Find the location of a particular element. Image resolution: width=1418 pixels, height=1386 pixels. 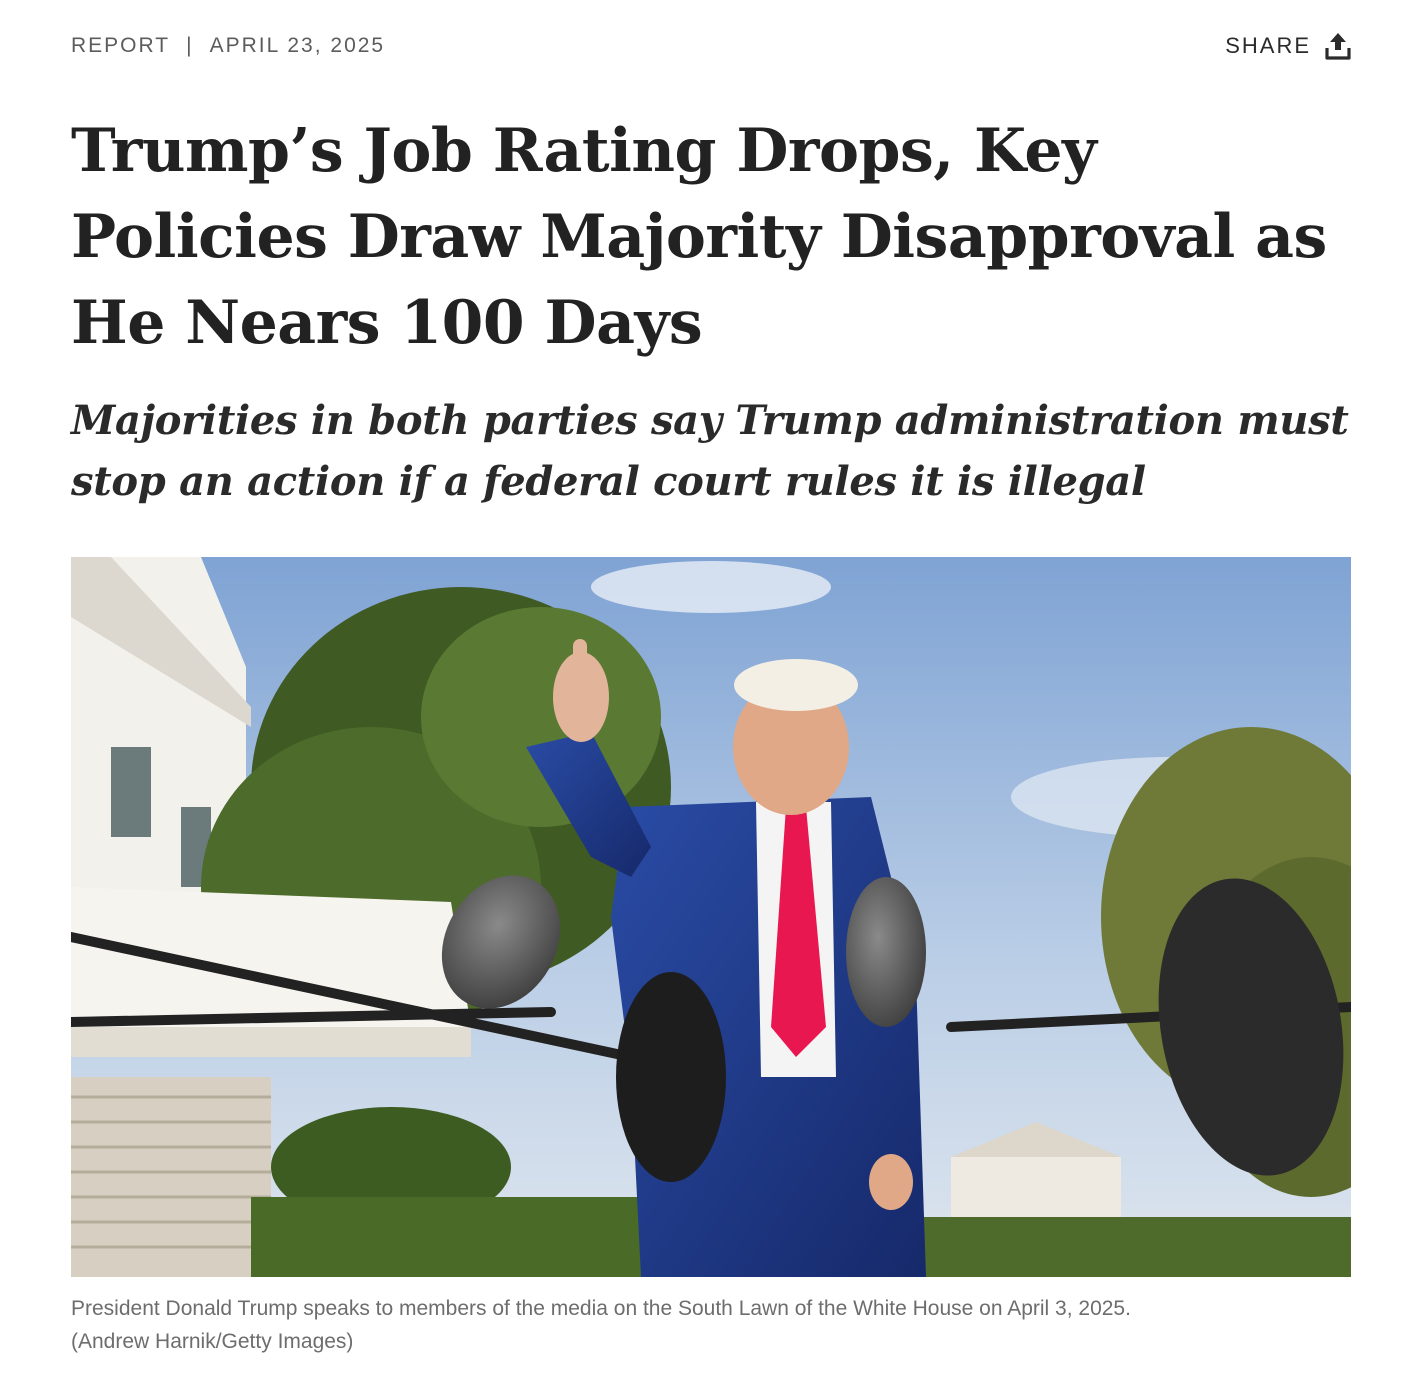

section-label: REPORT is located at coordinates (121, 45).